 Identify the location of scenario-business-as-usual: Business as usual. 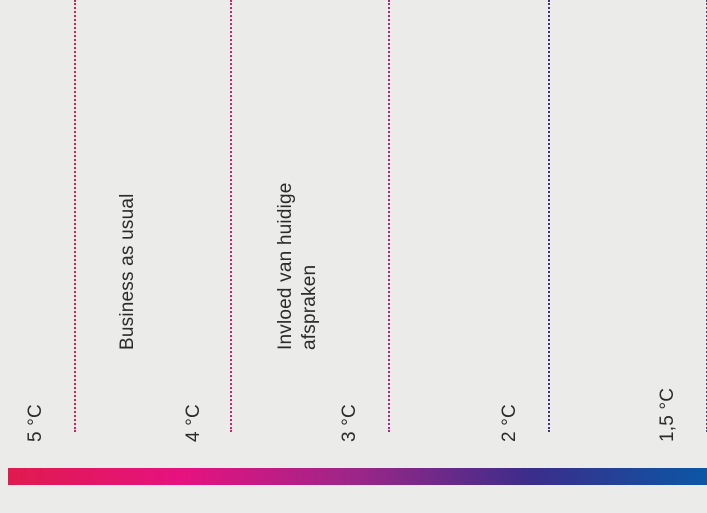
(127, 271).